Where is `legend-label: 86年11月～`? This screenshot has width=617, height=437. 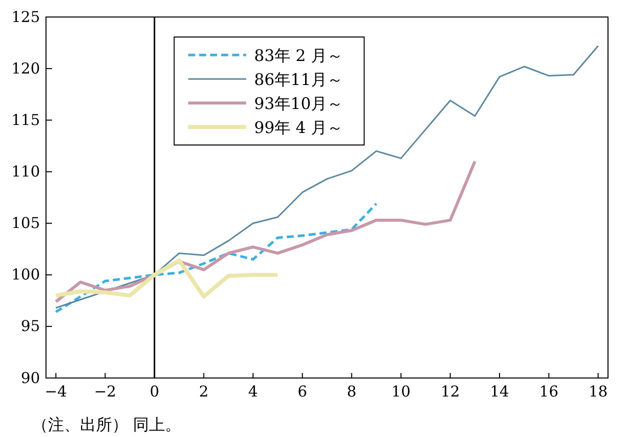 legend-label: 86年11月～ is located at coordinates (298, 79).